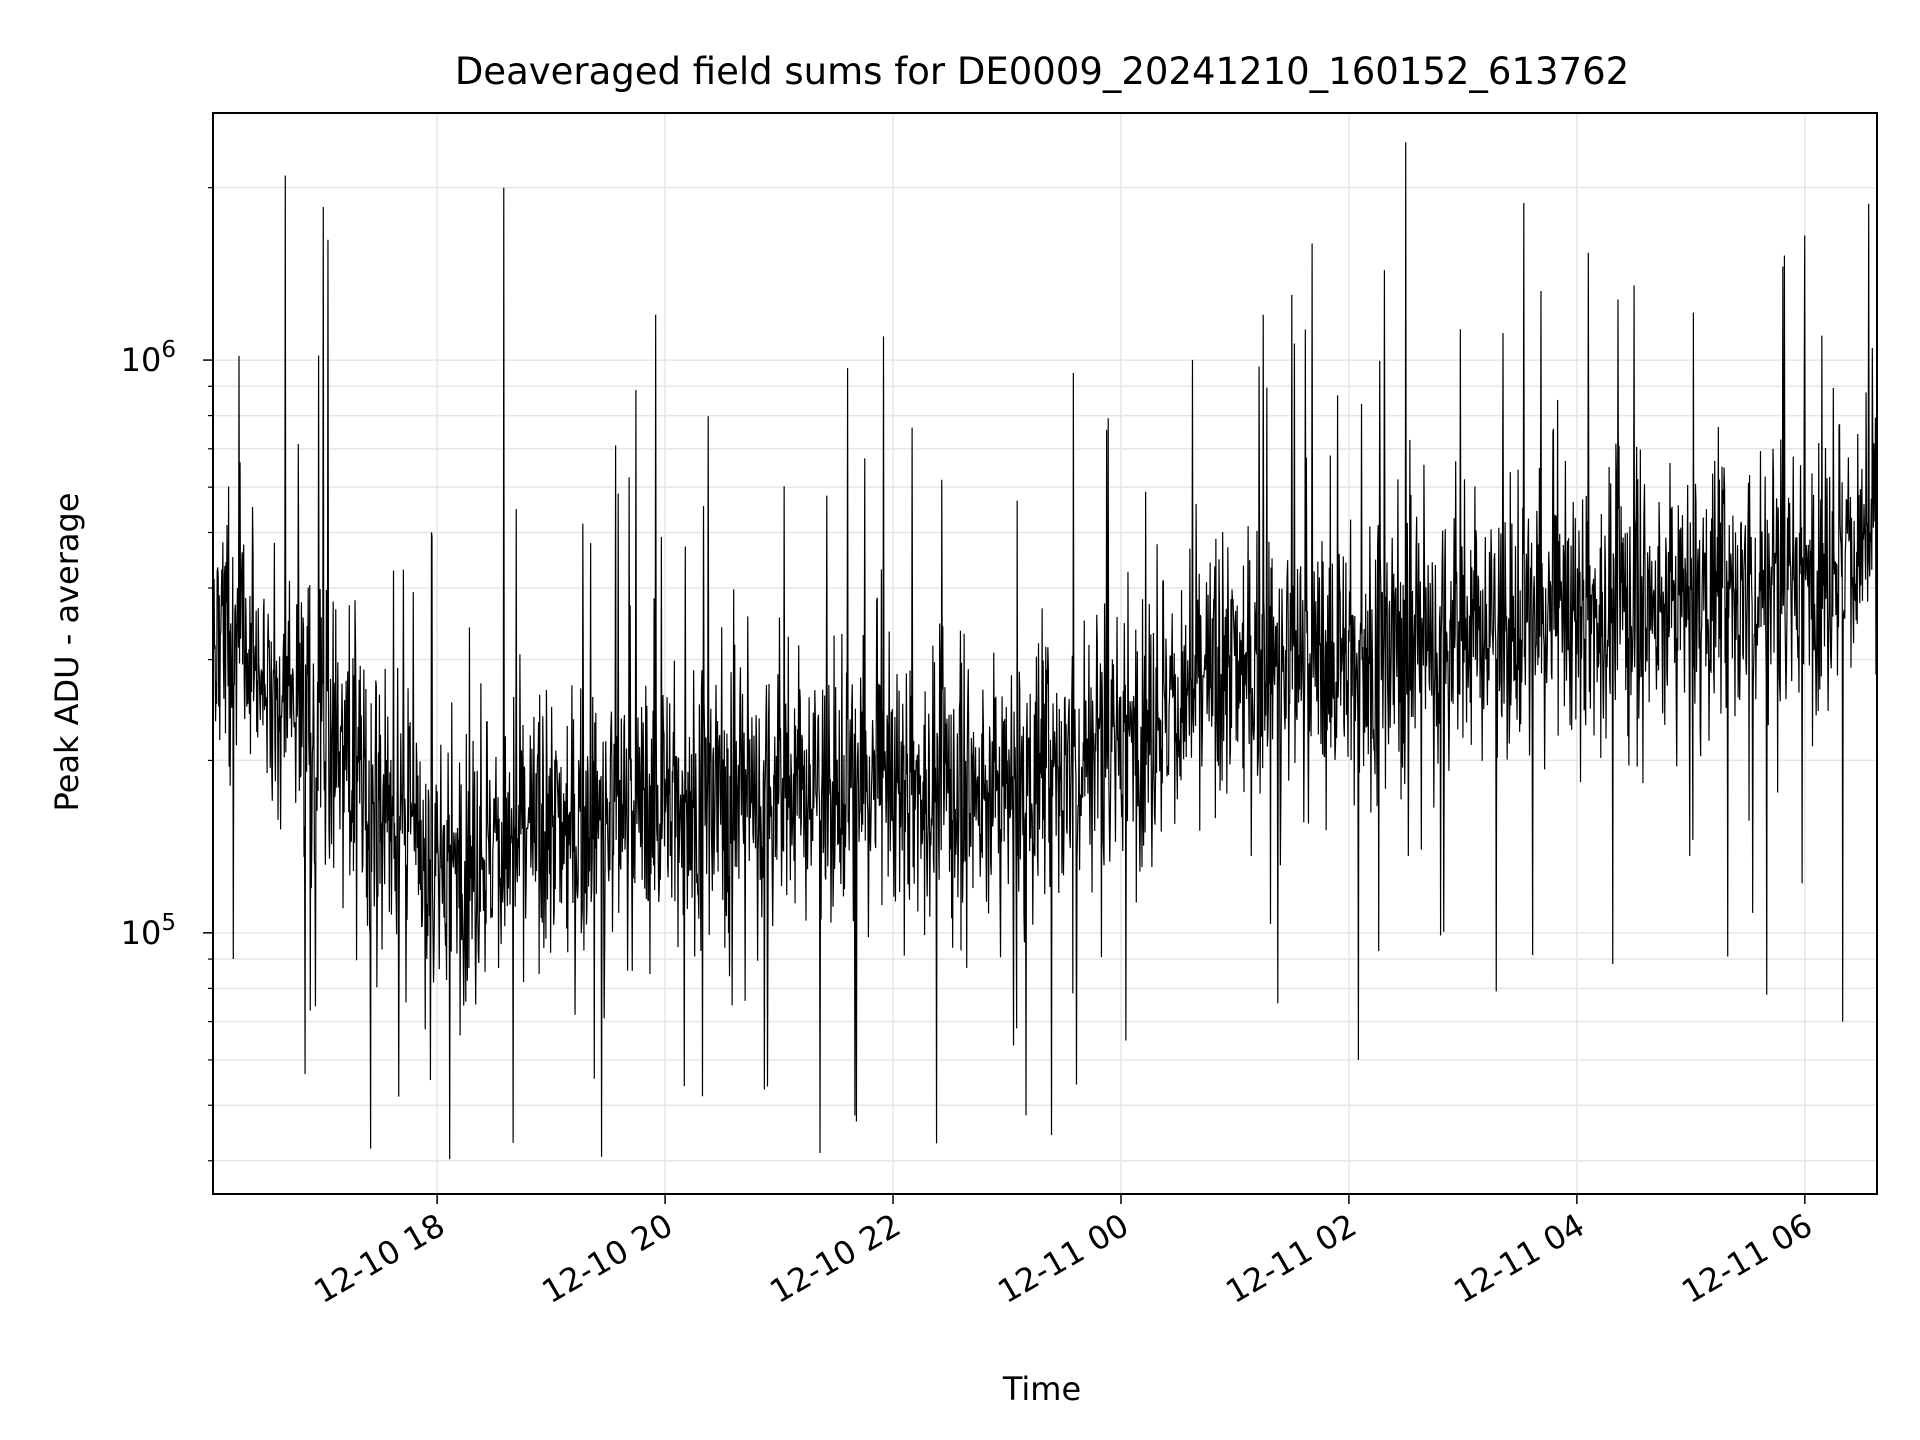  I want to click on y-axis-label: Peak ADU - average, so click(67, 652).